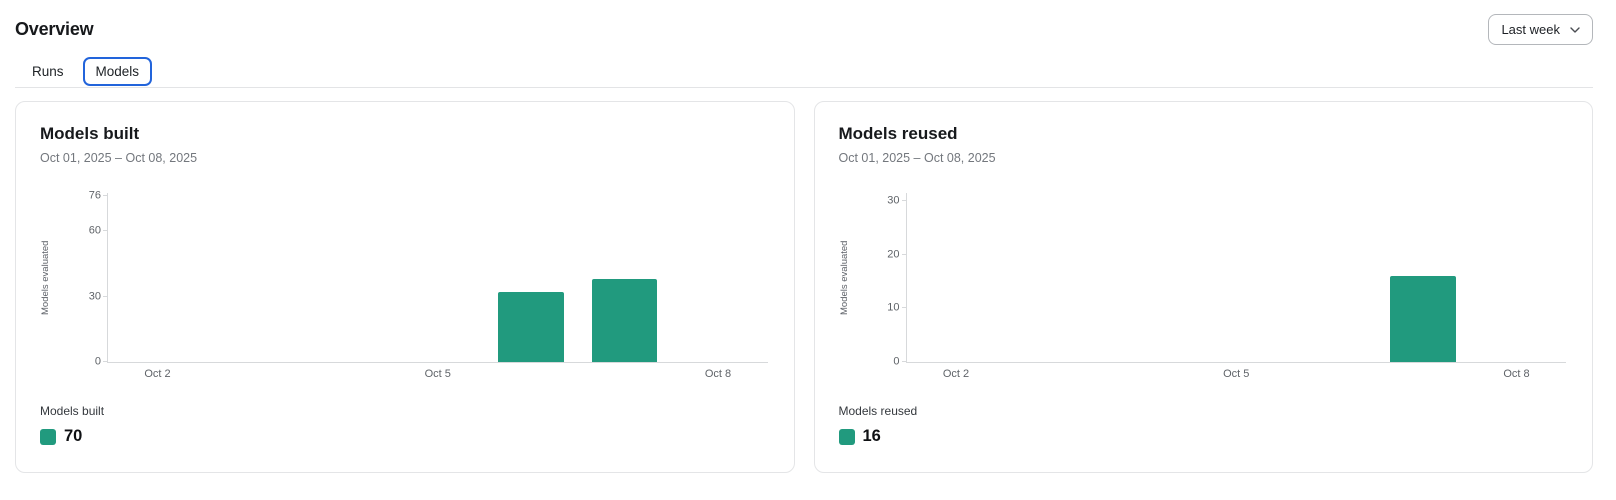 Image resolution: width=1616 pixels, height=500 pixels. What do you see at coordinates (808, 22) in the screenshot?
I see `page-header: Overview Last week` at bounding box center [808, 22].